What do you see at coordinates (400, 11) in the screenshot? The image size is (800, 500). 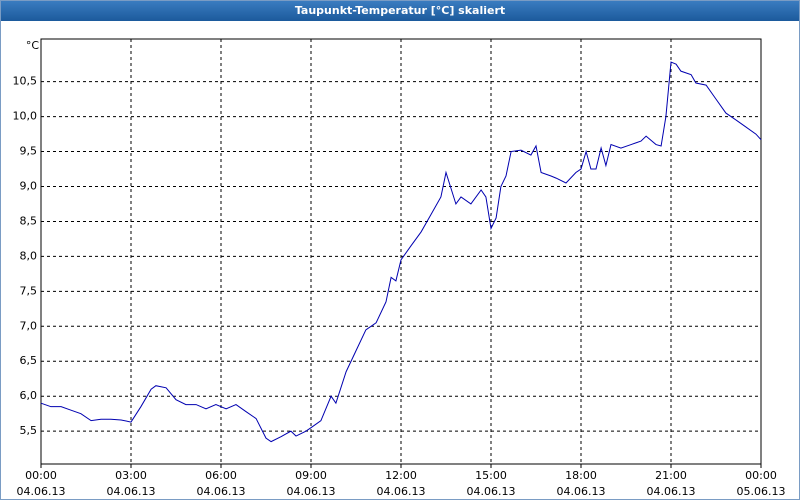 I see `chart-title: Taupunkt-Temperatur [°C] skaliert` at bounding box center [400, 11].